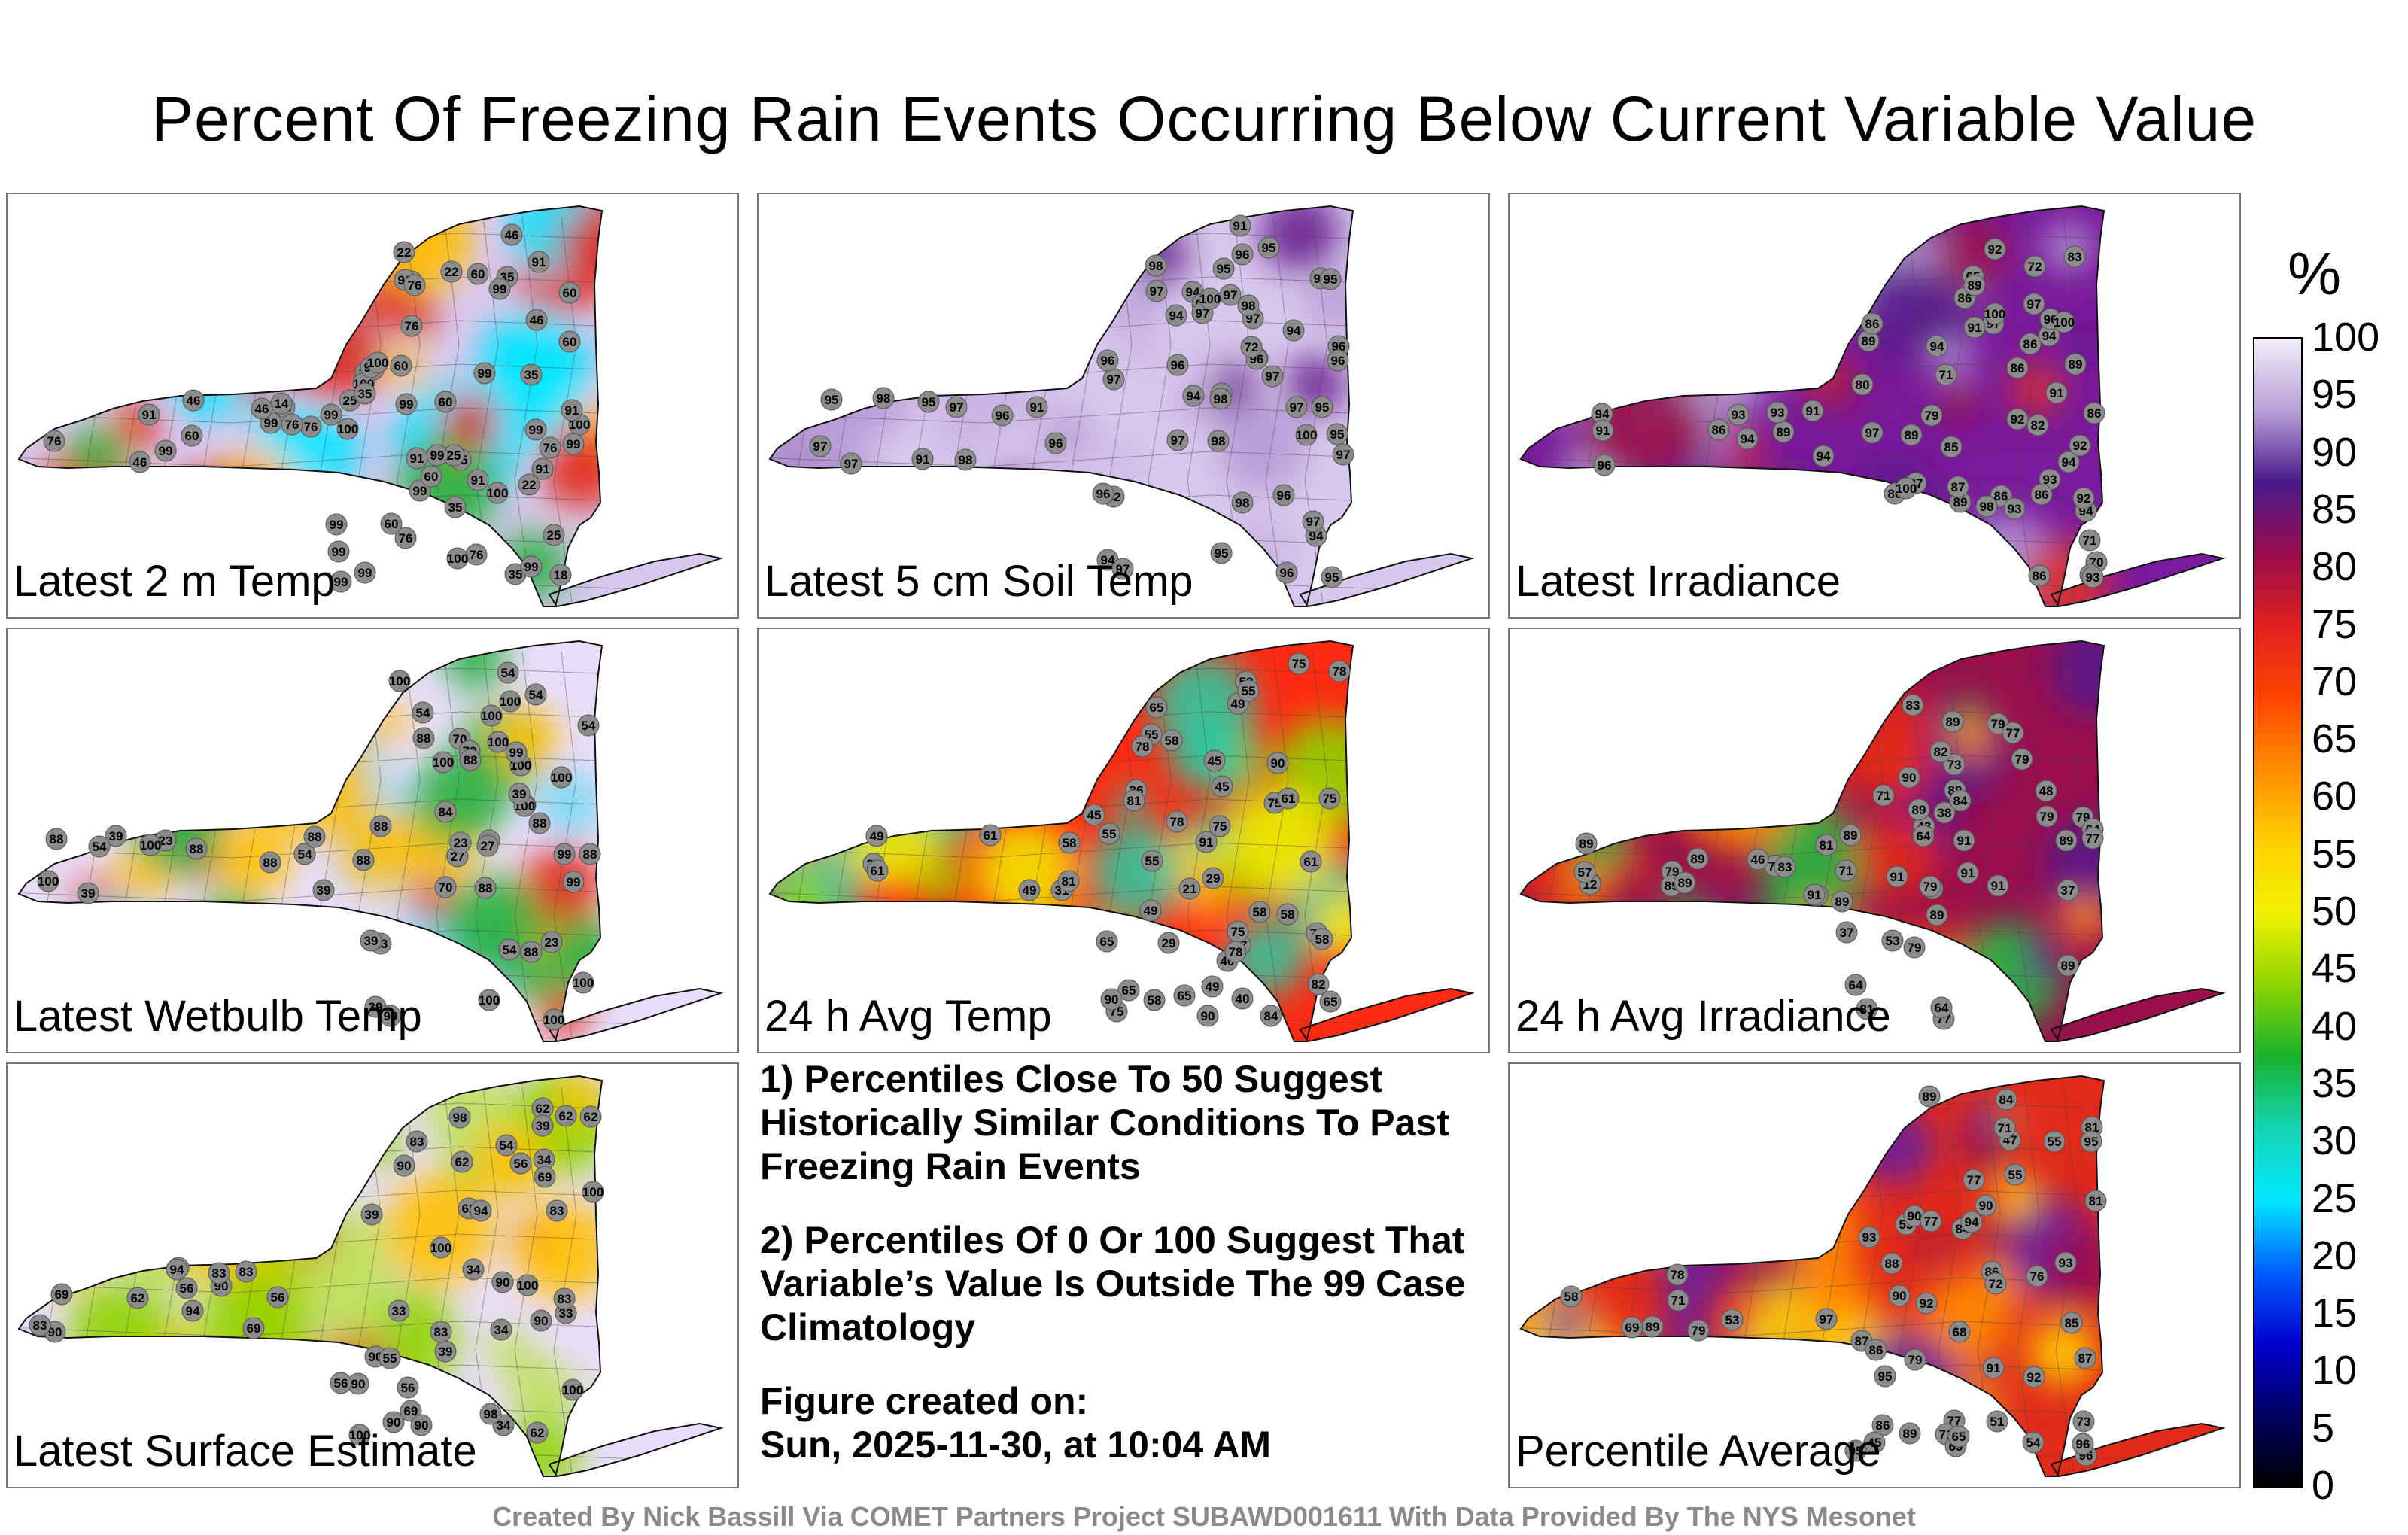 The image size is (2408, 1535). Describe the element at coordinates (1872, 323) in the screenshot. I see `station-marker: 86` at that location.